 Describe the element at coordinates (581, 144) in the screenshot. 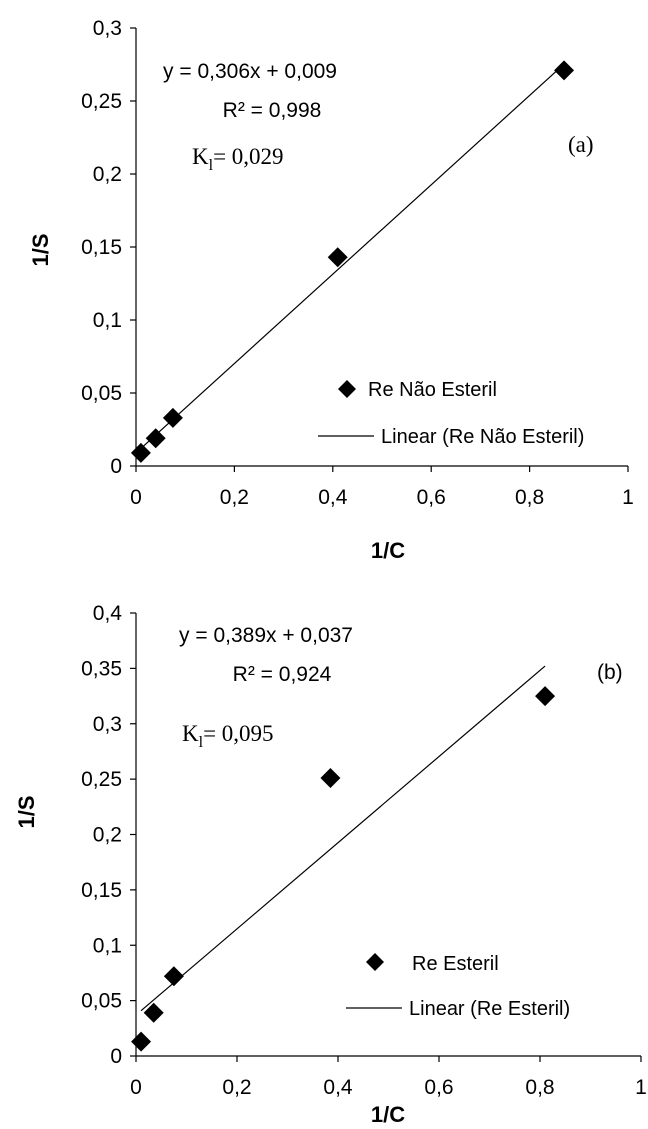

I see `panel-label-a: (a)` at that location.